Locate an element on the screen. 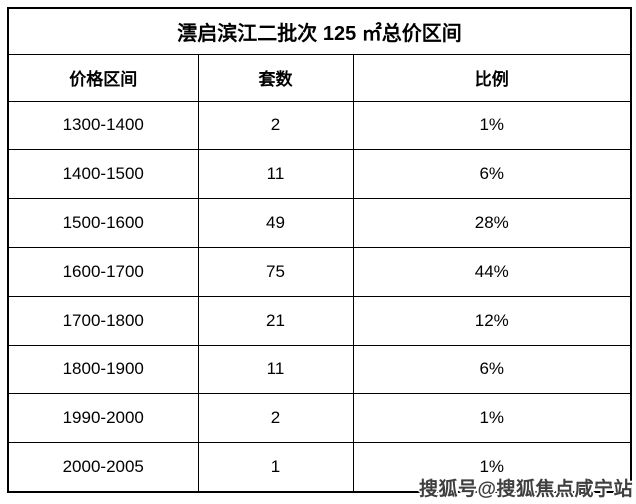 The image size is (636, 504). table-row: 1500-1600 49 28% is located at coordinates (319, 223).